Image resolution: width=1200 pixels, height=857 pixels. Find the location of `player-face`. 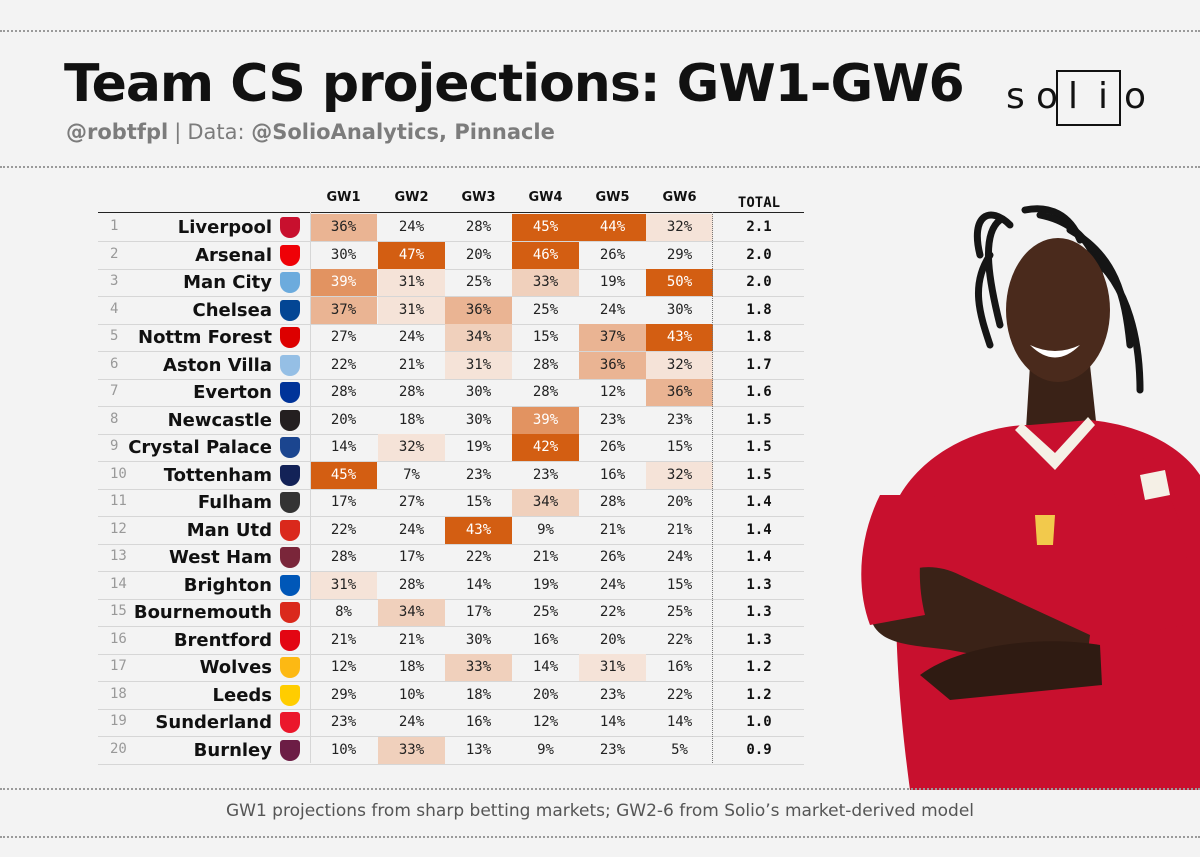

player-face is located at coordinates (1058, 310).